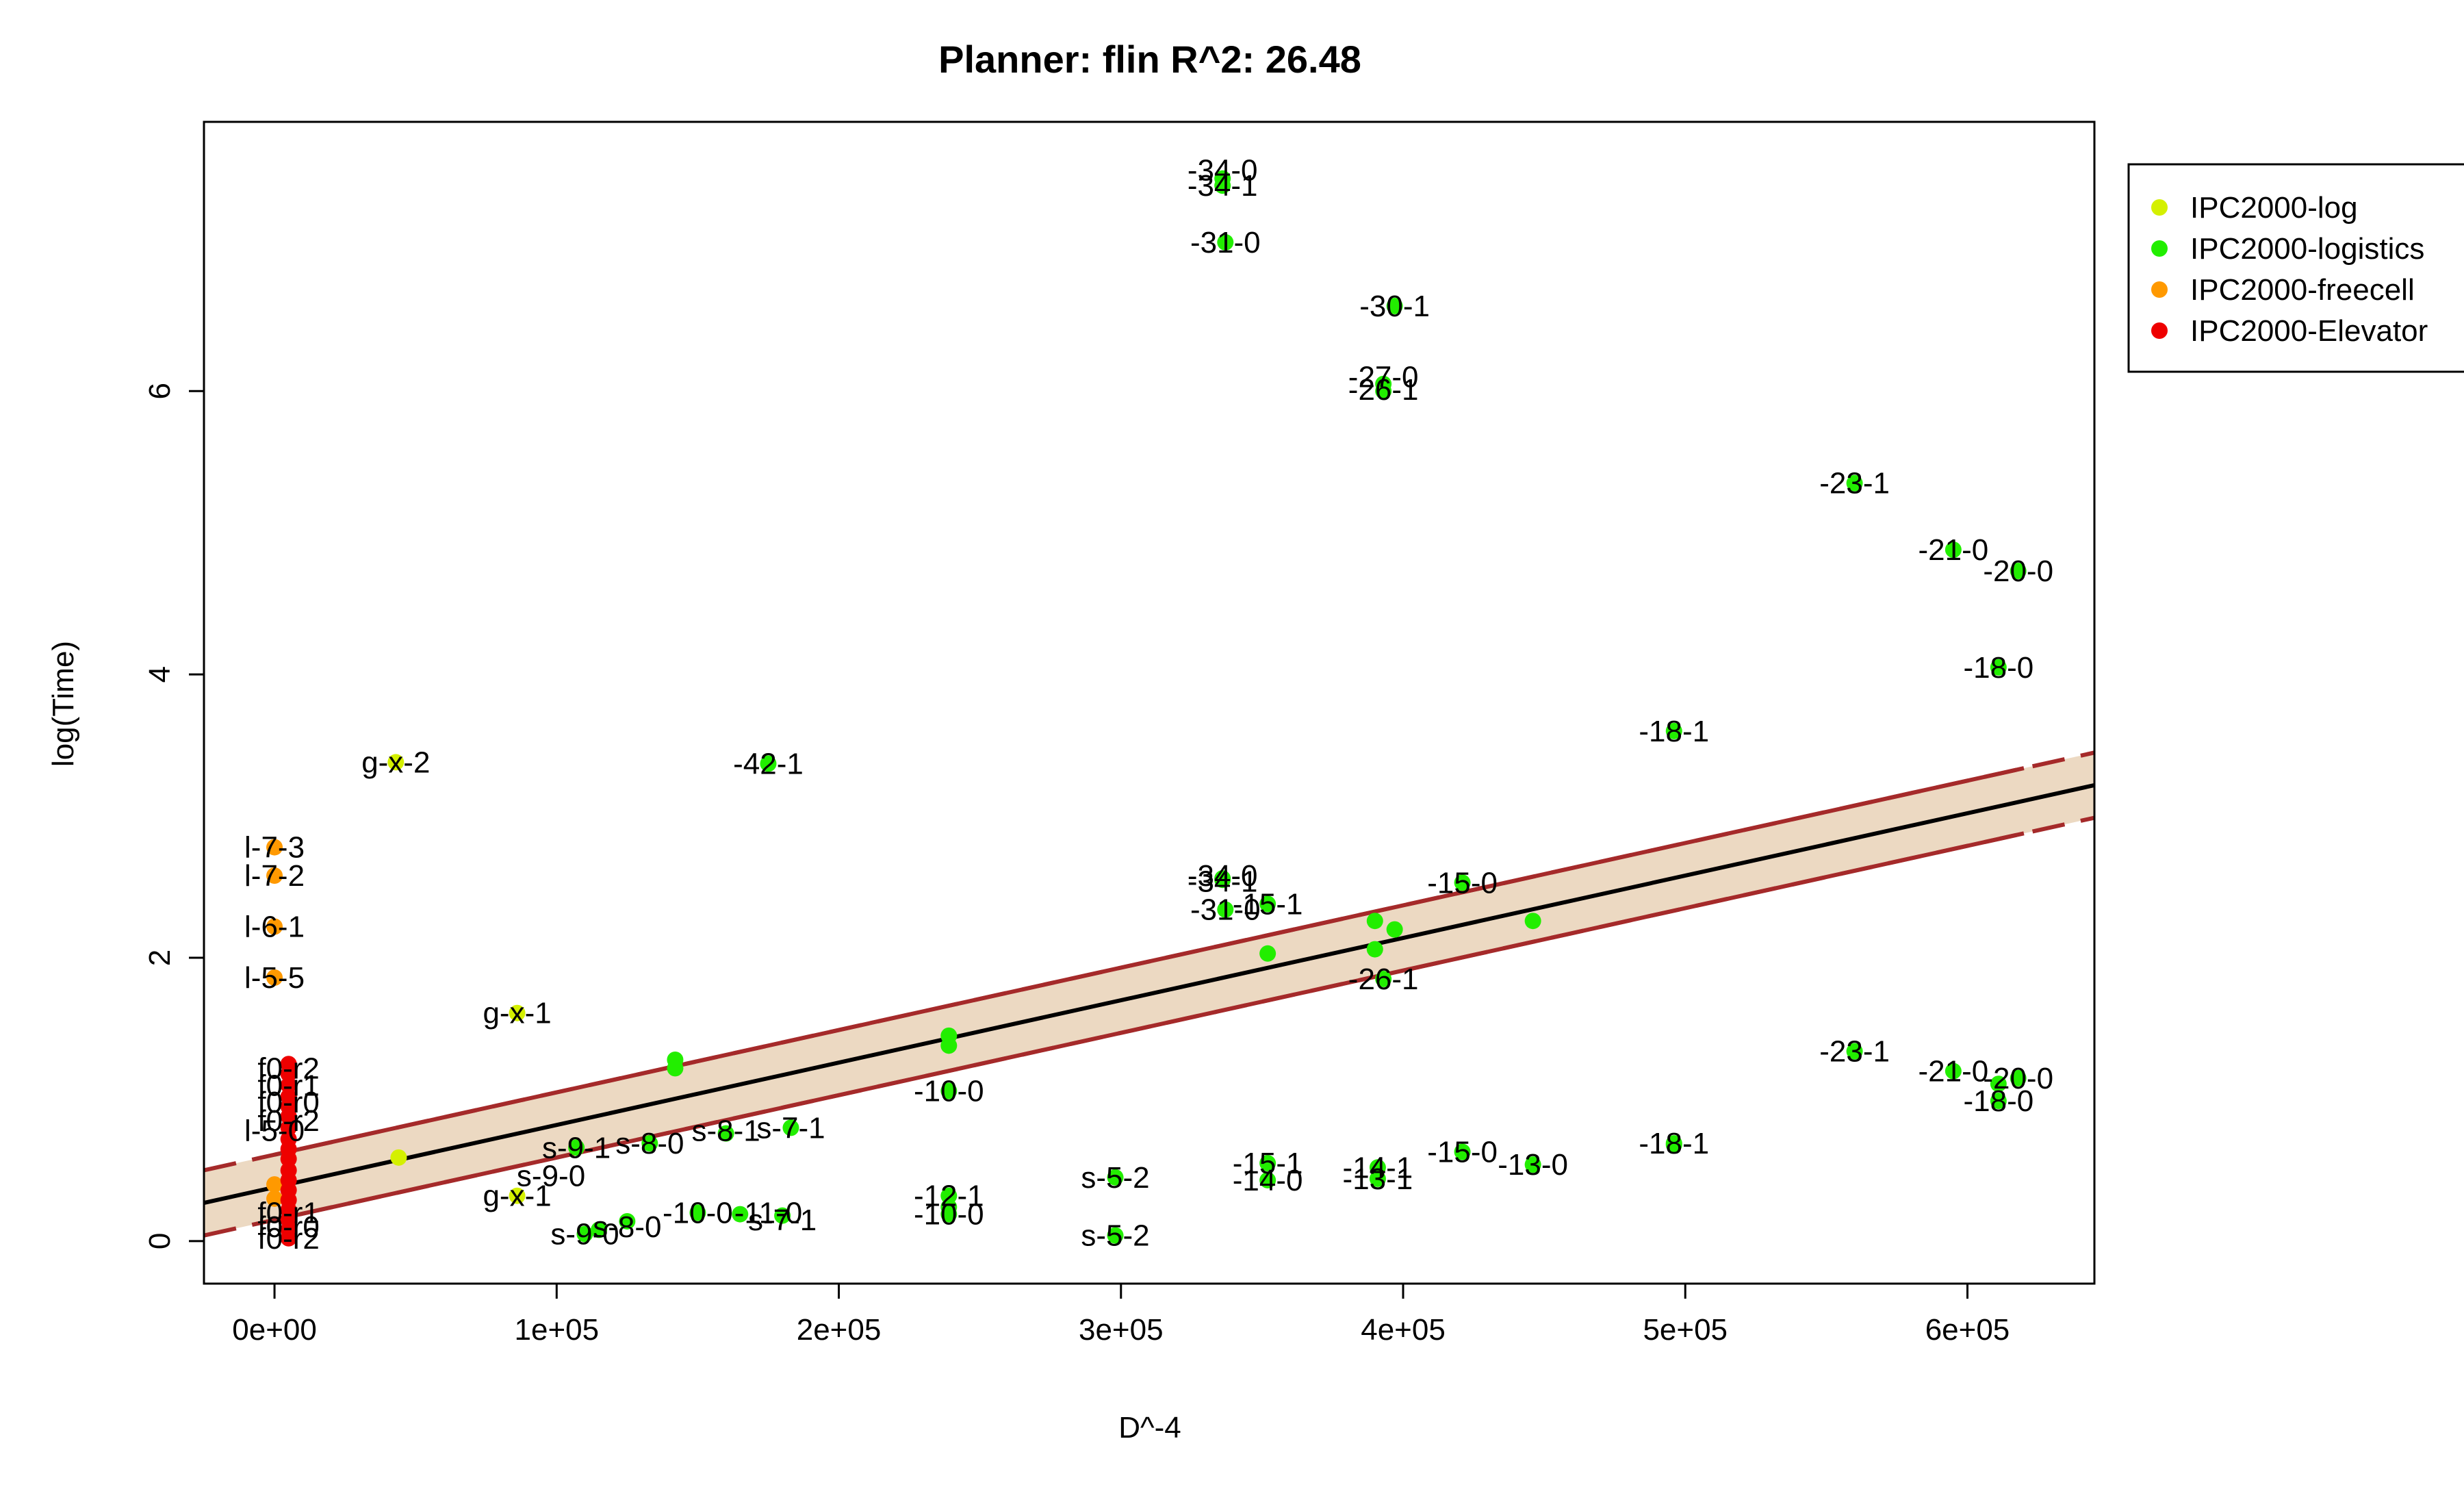 The image size is (2464, 1489). I want to click on point-label: g-x-1, so click(517, 1196).